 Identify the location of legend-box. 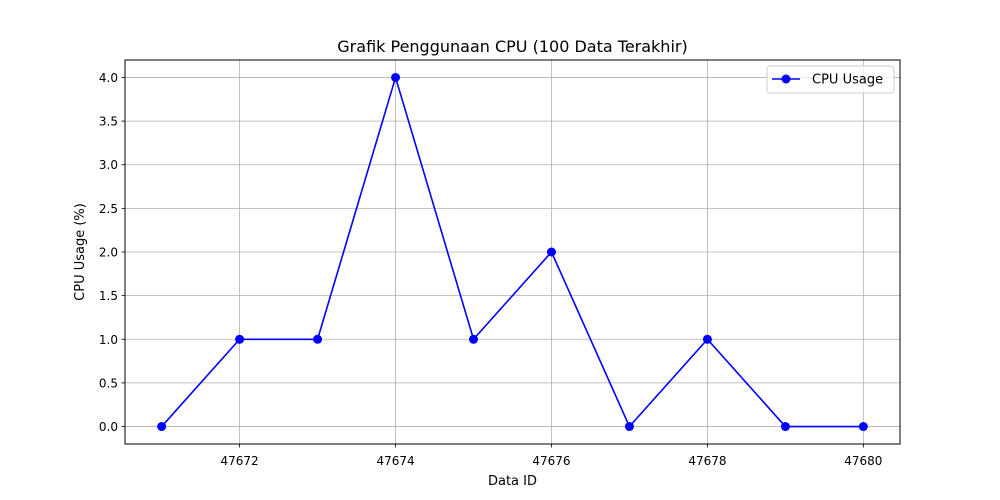
(830, 79).